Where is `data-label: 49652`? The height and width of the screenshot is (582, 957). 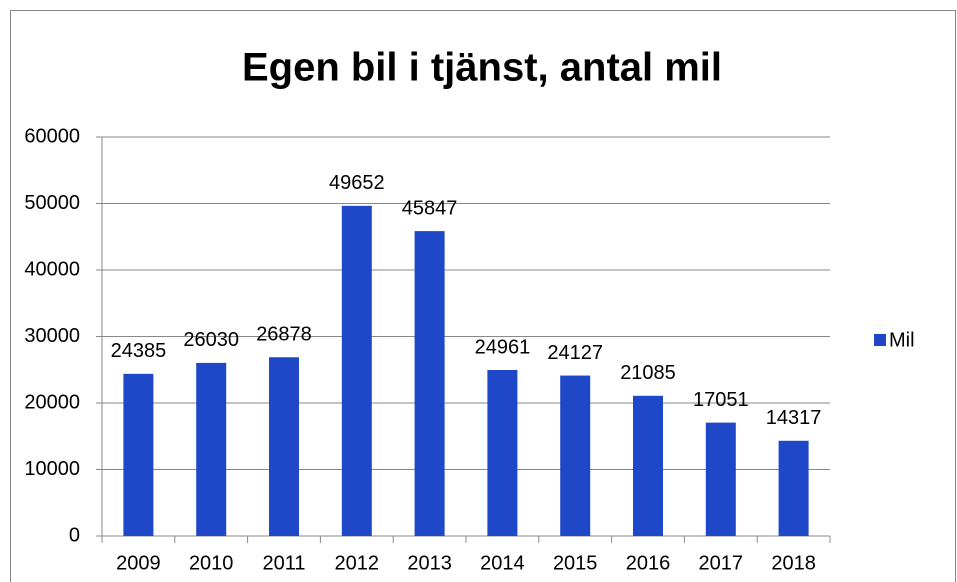 data-label: 49652 is located at coordinates (357, 183).